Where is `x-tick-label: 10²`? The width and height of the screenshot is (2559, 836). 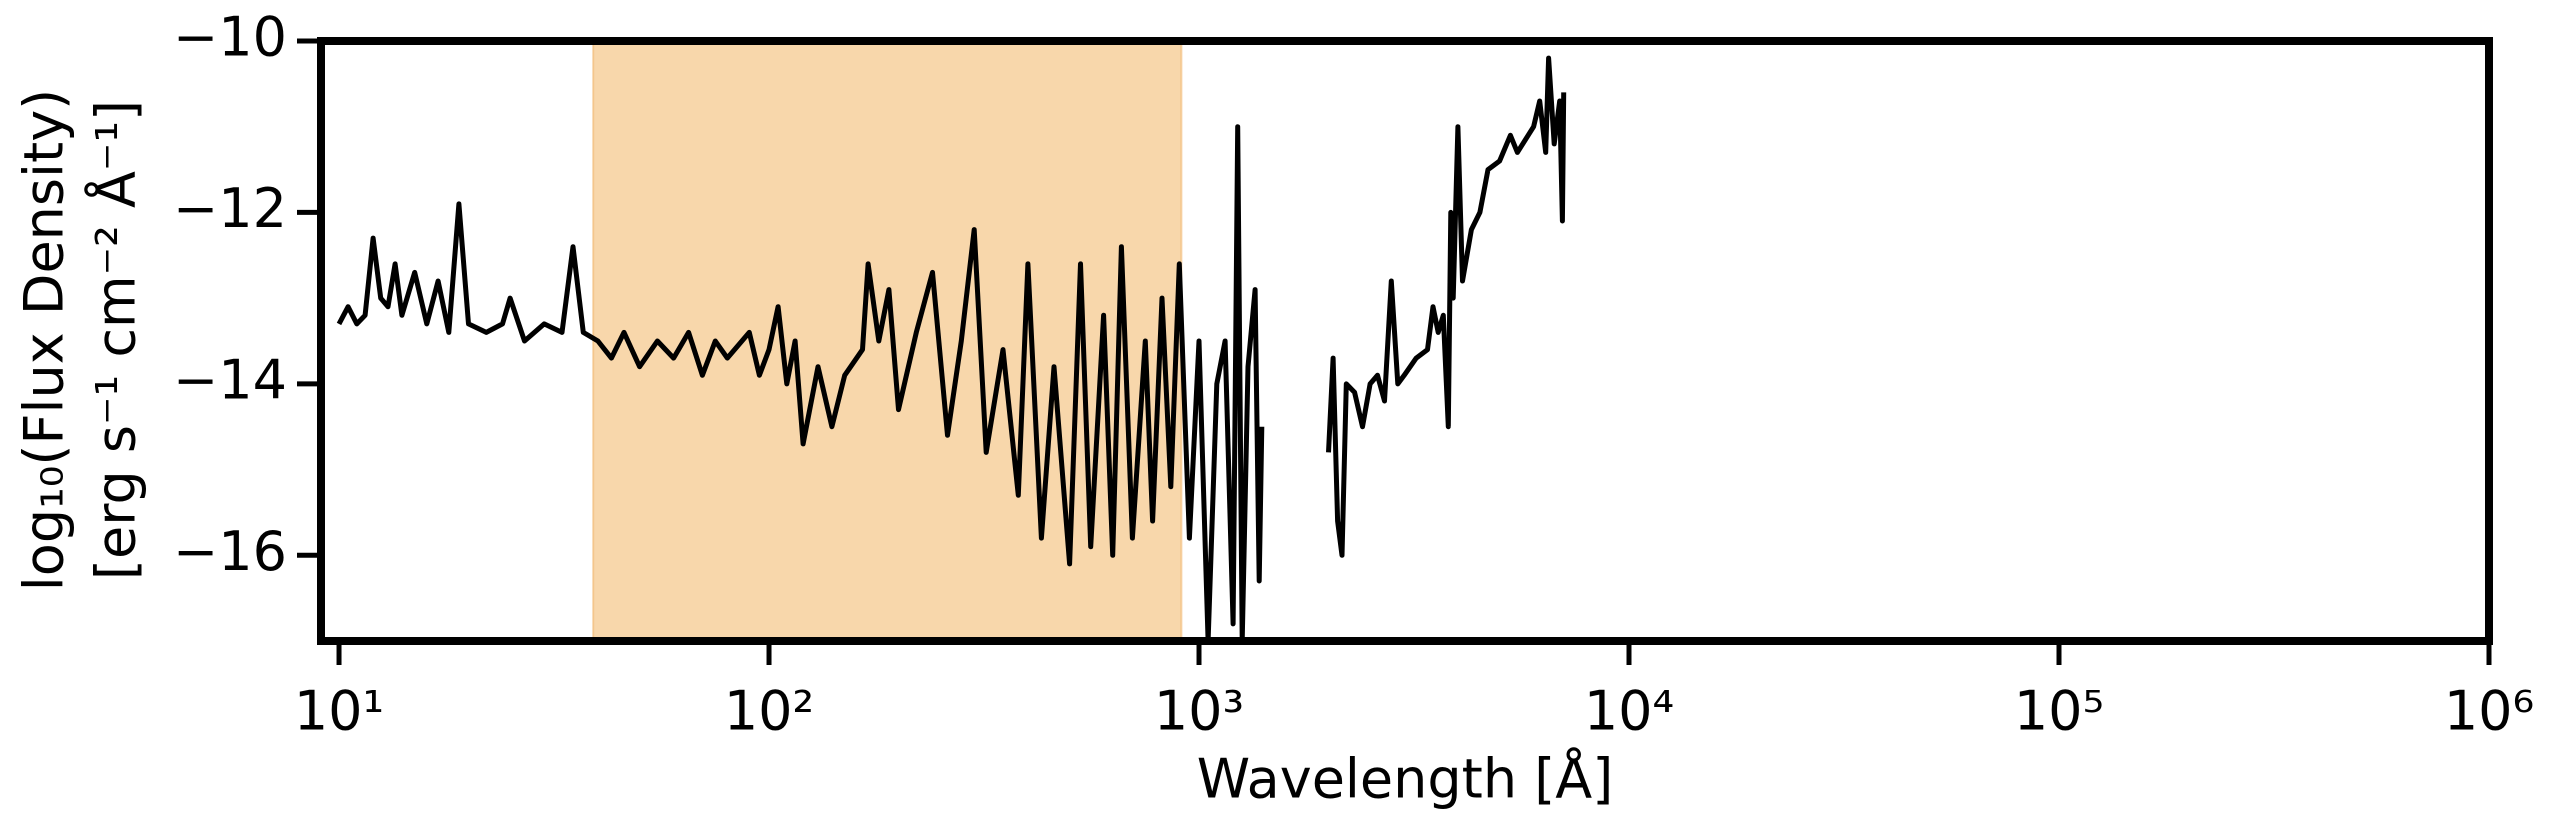
x-tick-label: 10² is located at coordinates (769, 711).